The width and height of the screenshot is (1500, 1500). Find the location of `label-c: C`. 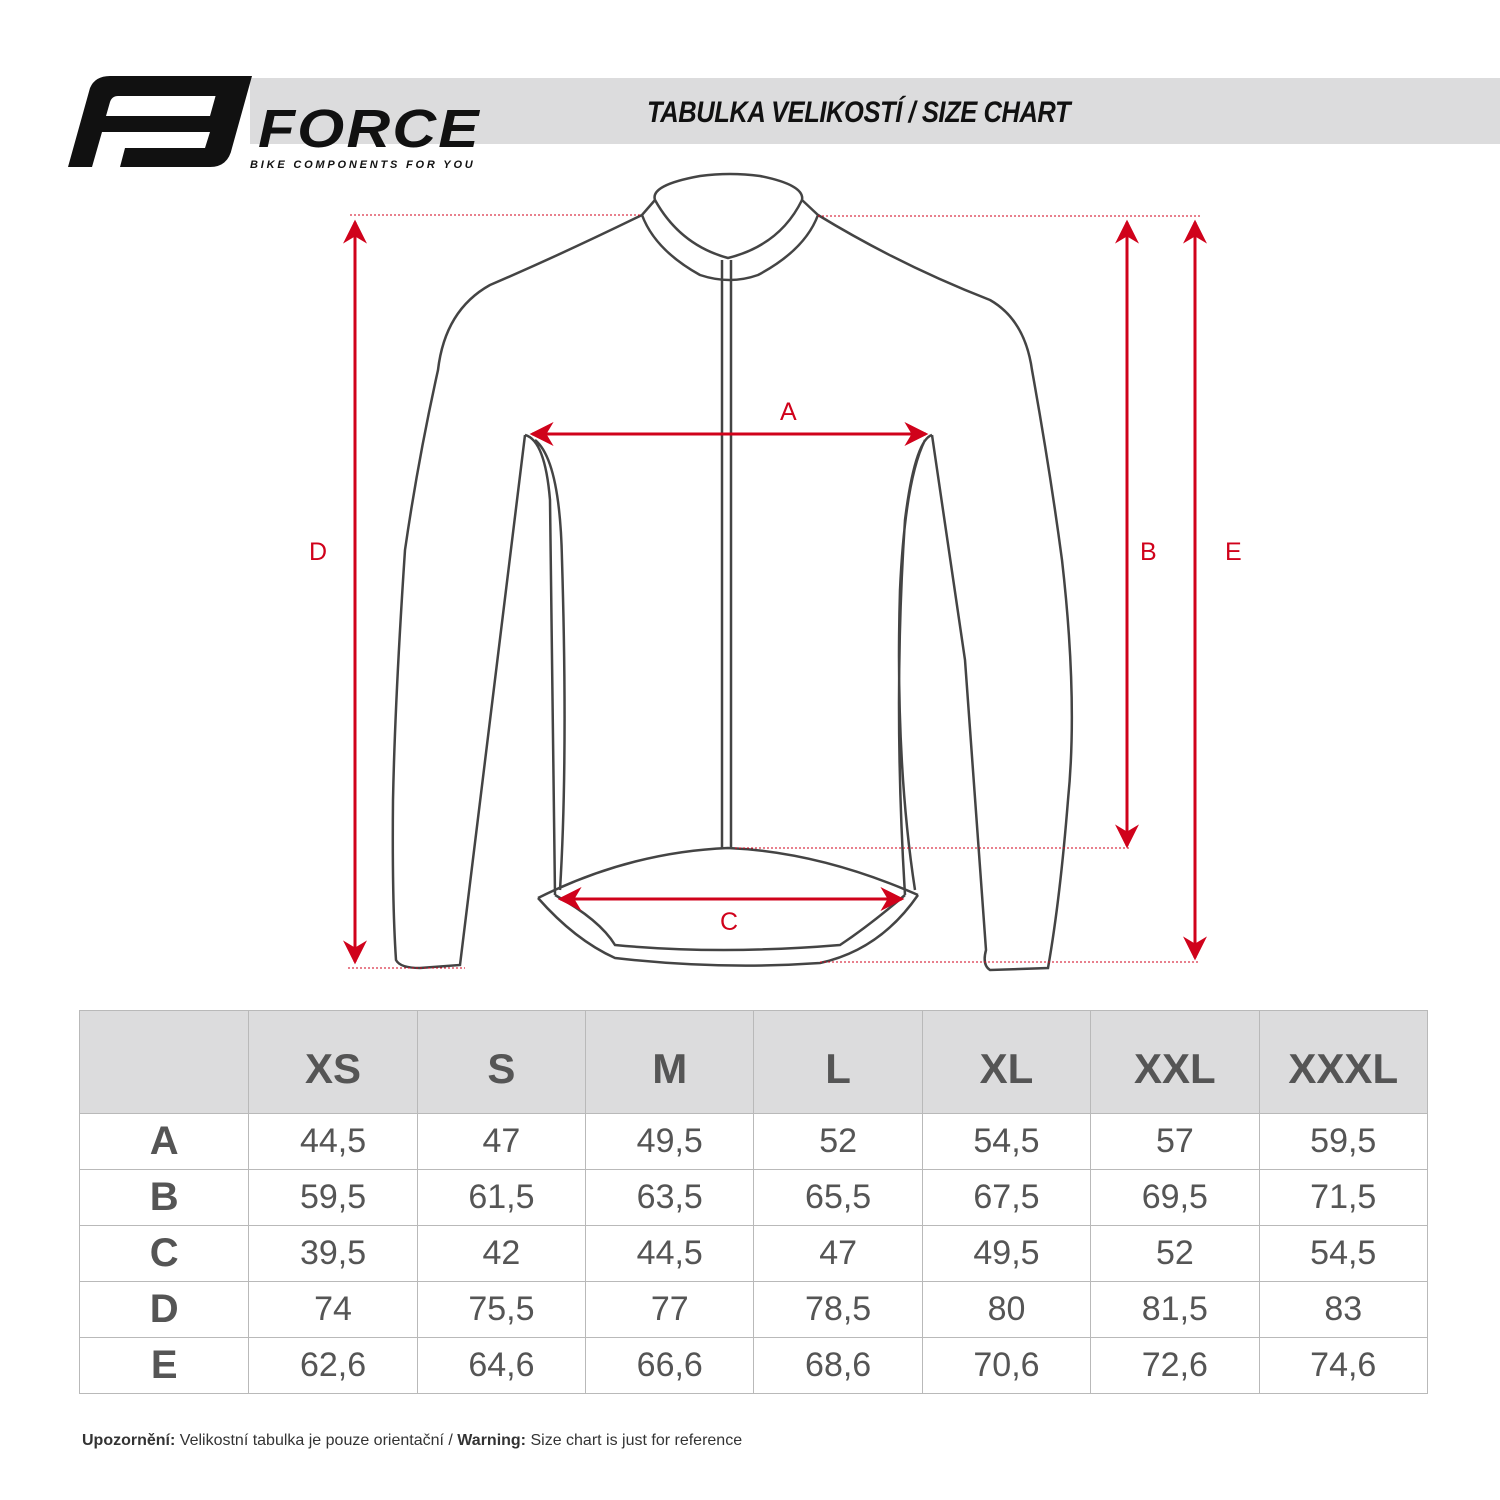

label-c: C is located at coordinates (729, 922).